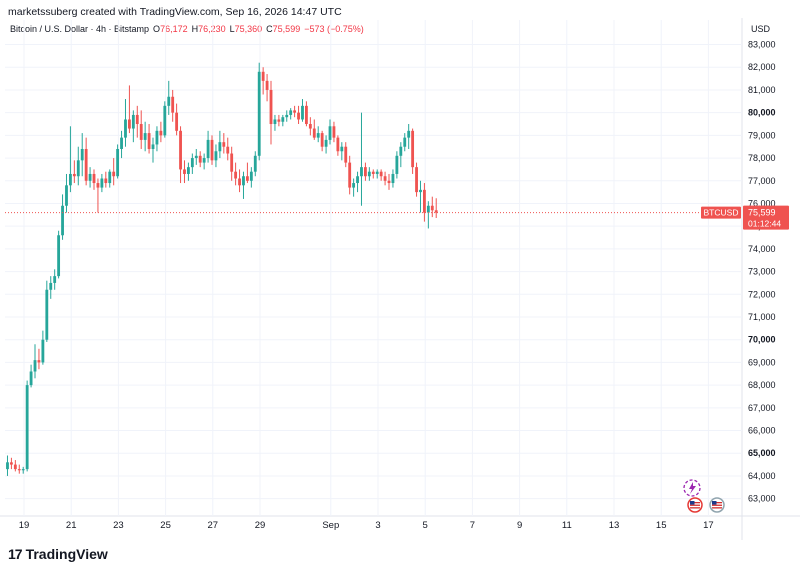 The image size is (800, 577). What do you see at coordinates (704, 496) in the screenshot?
I see `event-markers` at bounding box center [704, 496].